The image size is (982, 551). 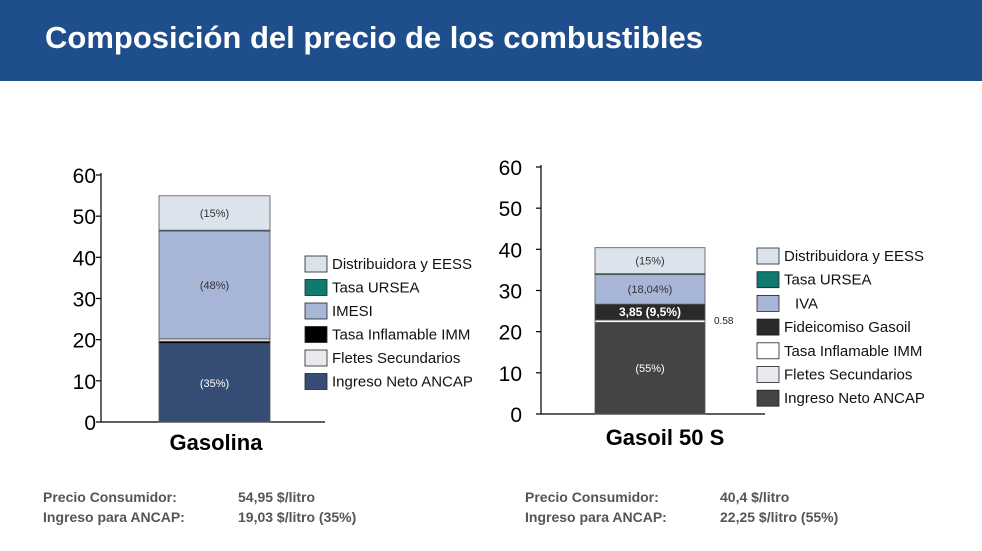 What do you see at coordinates (847, 327) in the screenshot?
I see `gasoil-legend-label: Fideicomiso Gasoil` at bounding box center [847, 327].